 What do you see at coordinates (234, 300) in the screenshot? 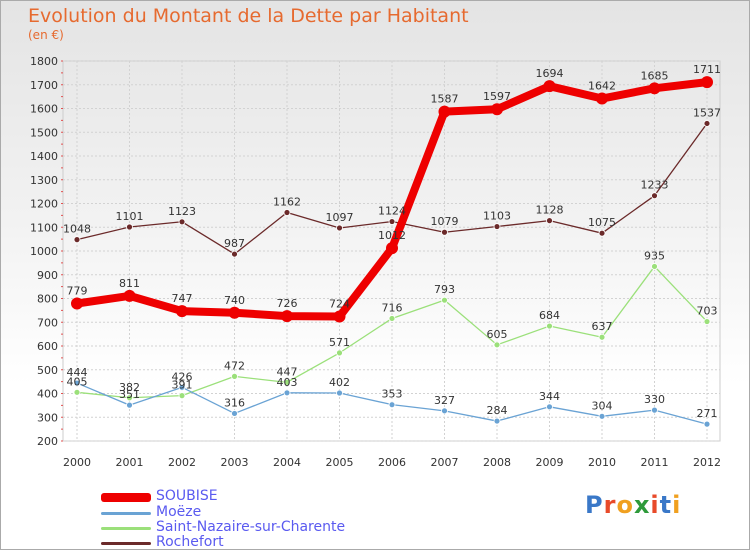
I see `data-label-soubise: 740` at bounding box center [234, 300].